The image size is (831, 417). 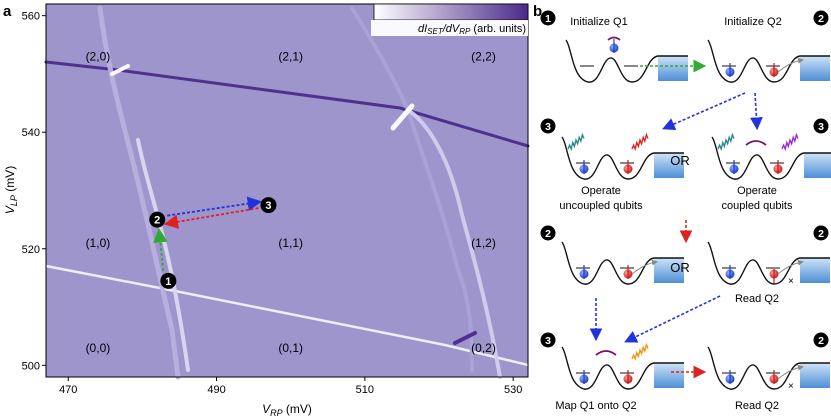 What do you see at coordinates (157, 221) in the screenshot?
I see `operating-point-label: 2` at bounding box center [157, 221].